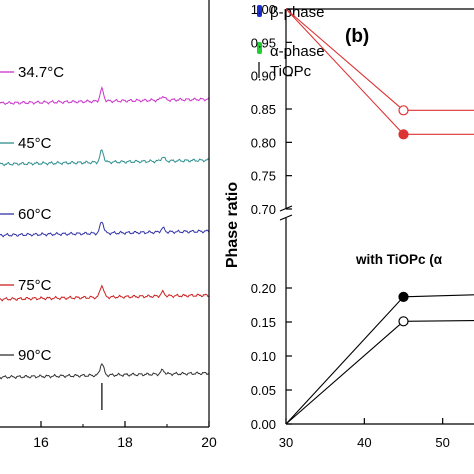 Image resolution: width=474 pixels, height=474 pixels. Describe the element at coordinates (442, 442) in the screenshot. I see `b-x-tick-label-2: 50` at that location.